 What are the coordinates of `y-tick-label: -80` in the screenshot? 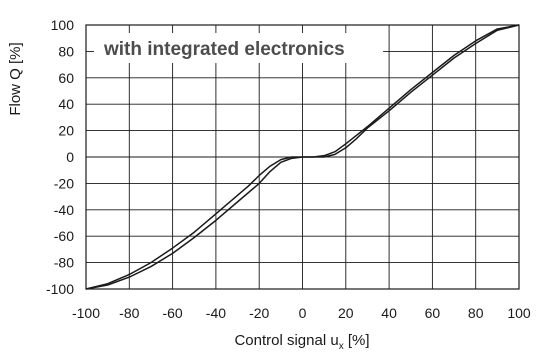 It's located at (64, 263).